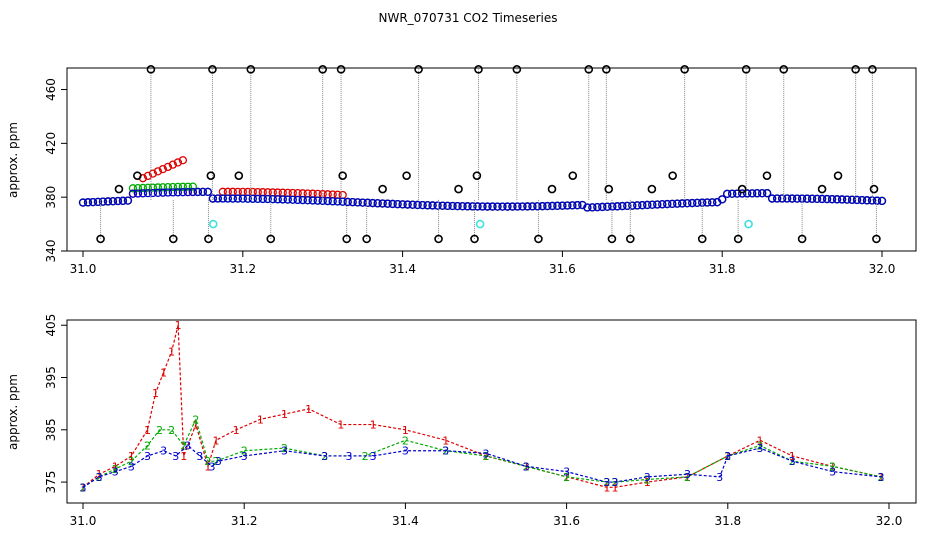 Image resolution: width=936 pixels, height=540 pixels. What do you see at coordinates (722, 269) in the screenshot?
I see `top-x-tick-label: 31.8` at bounding box center [722, 269].